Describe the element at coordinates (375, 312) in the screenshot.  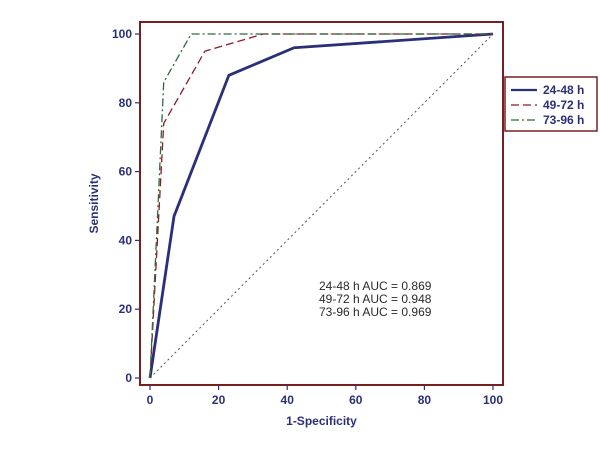
I see `auc-annotation: 73-96 h AUC = 0.969` at that location.